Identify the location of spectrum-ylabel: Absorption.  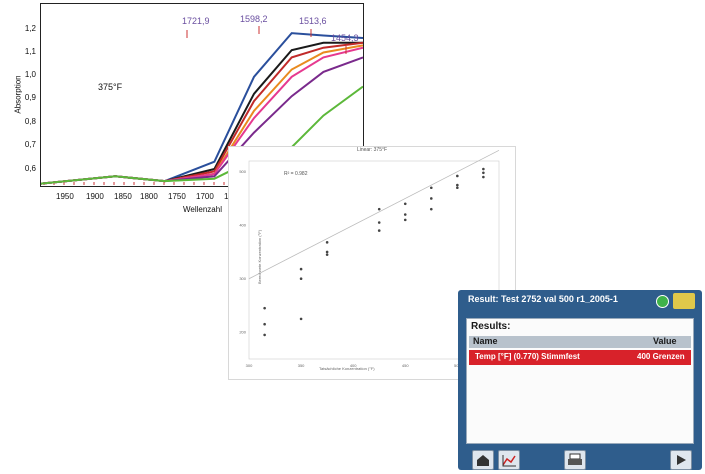
(18, 94).